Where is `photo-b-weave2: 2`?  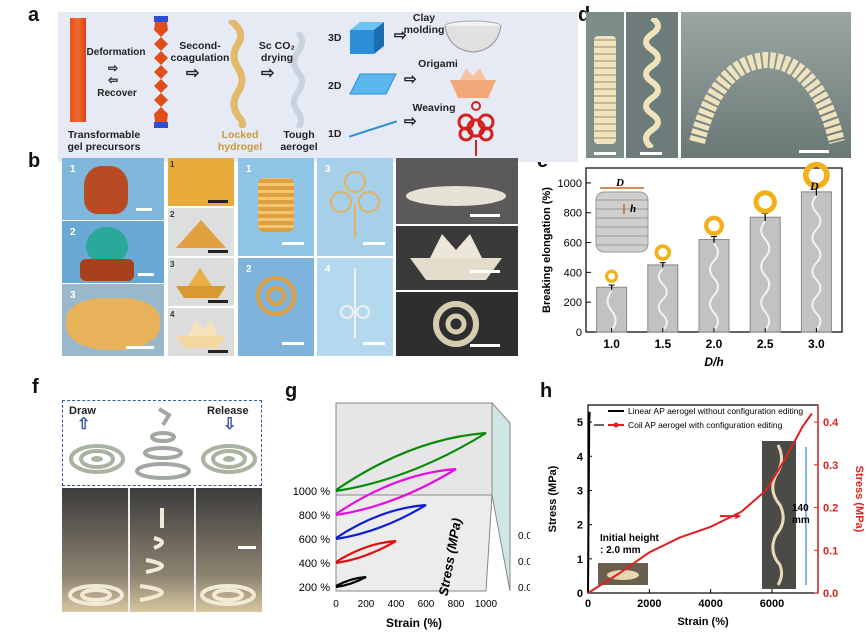
photo-b-weave2: 2 is located at coordinates (276, 307).